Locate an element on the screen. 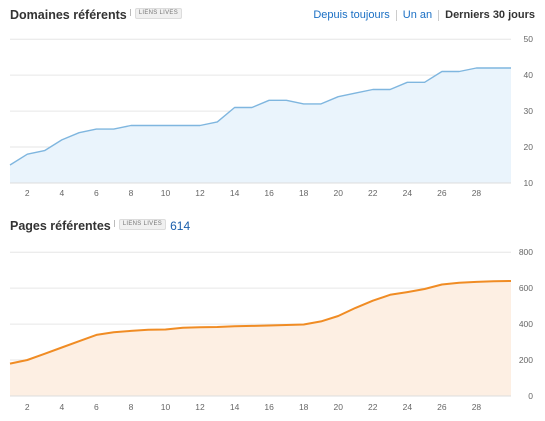 Image resolution: width=545 pixels, height=421 pixels. referring-pages-header: Pages référentes LIENS LIVES 614 is located at coordinates (100, 226).